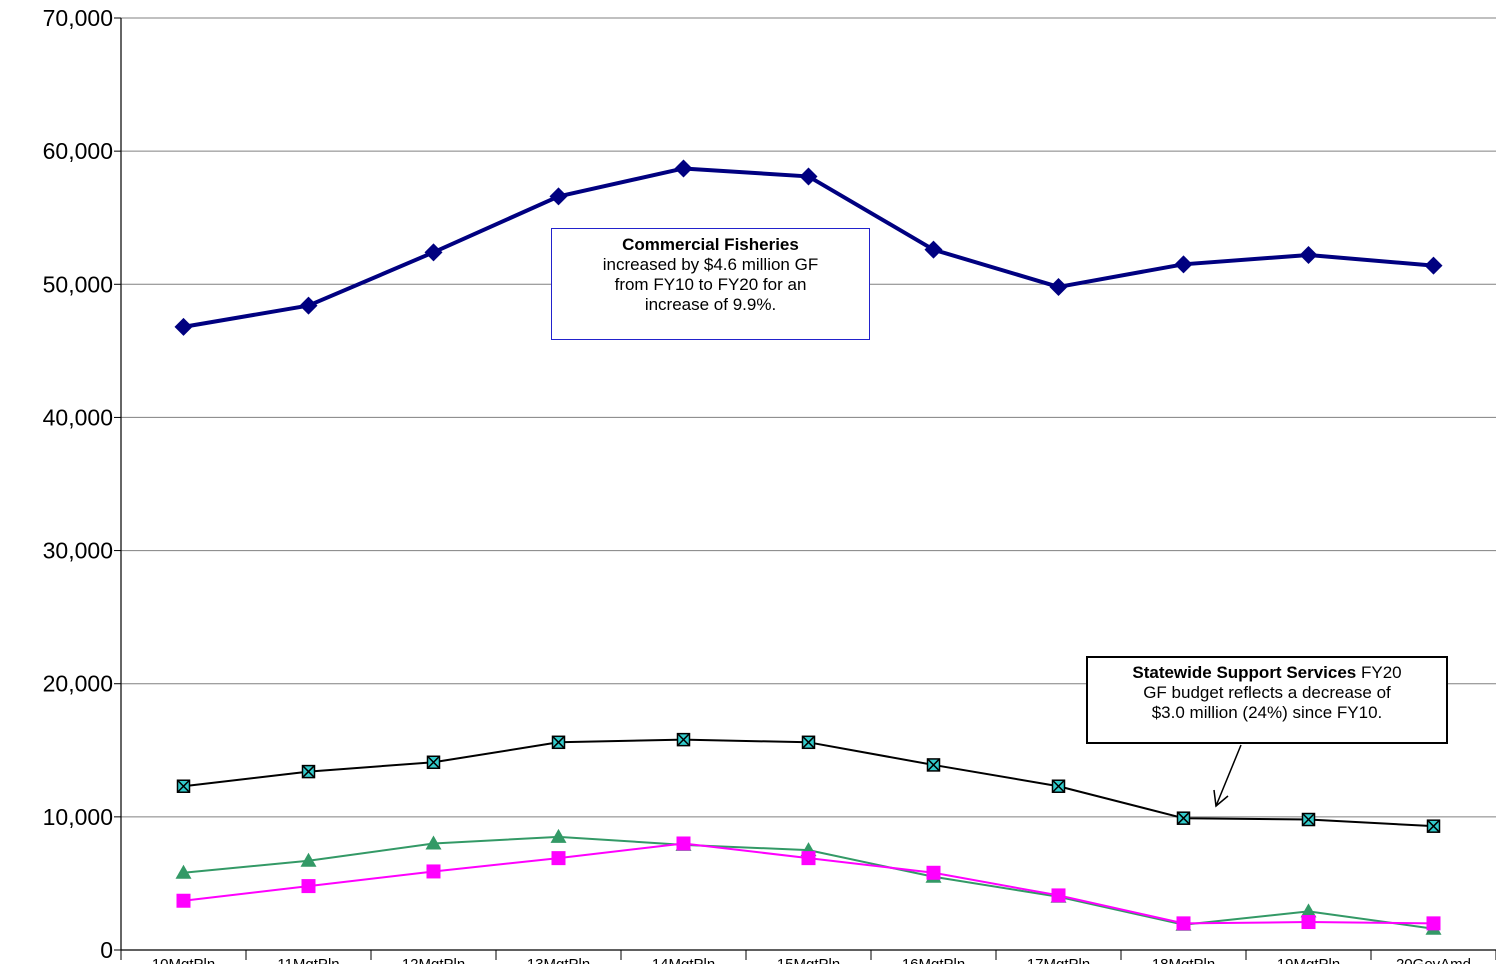  Describe the element at coordinates (1221, 798) in the screenshot. I see `arrow-head` at that location.